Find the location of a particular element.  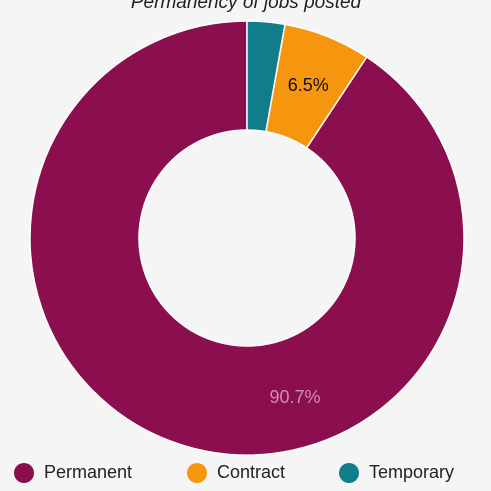

legend-item-temporary: Temporary is located at coordinates (396, 472).